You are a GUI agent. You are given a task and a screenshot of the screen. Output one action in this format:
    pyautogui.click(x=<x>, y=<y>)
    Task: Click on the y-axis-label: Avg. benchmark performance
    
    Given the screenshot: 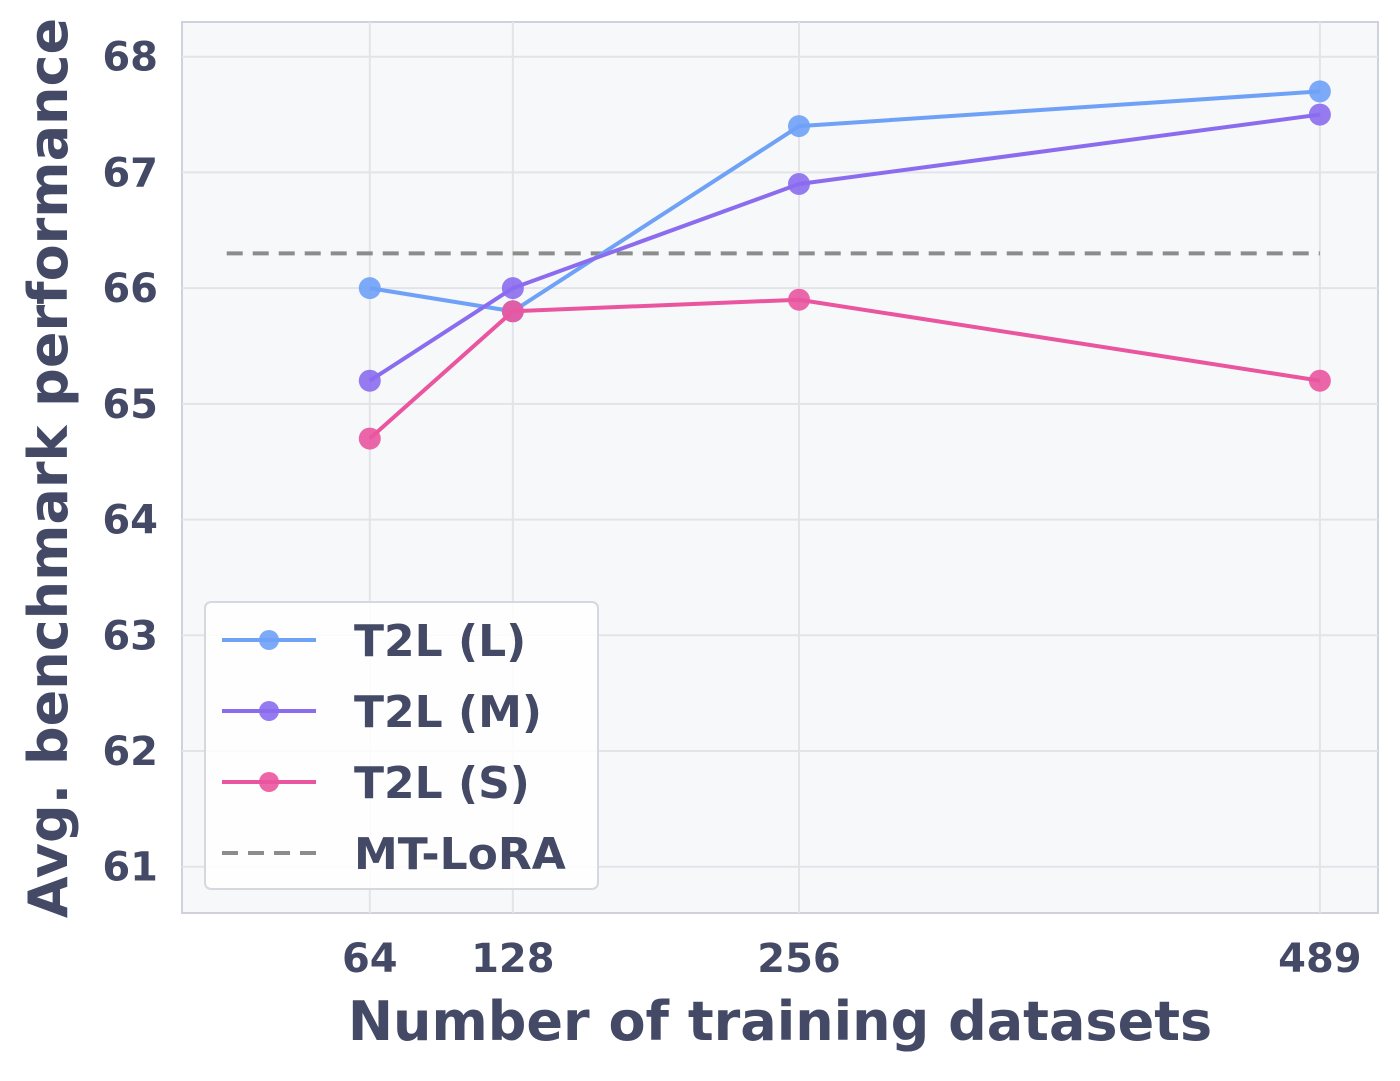 What is the action you would take?
    pyautogui.click(x=48, y=468)
    